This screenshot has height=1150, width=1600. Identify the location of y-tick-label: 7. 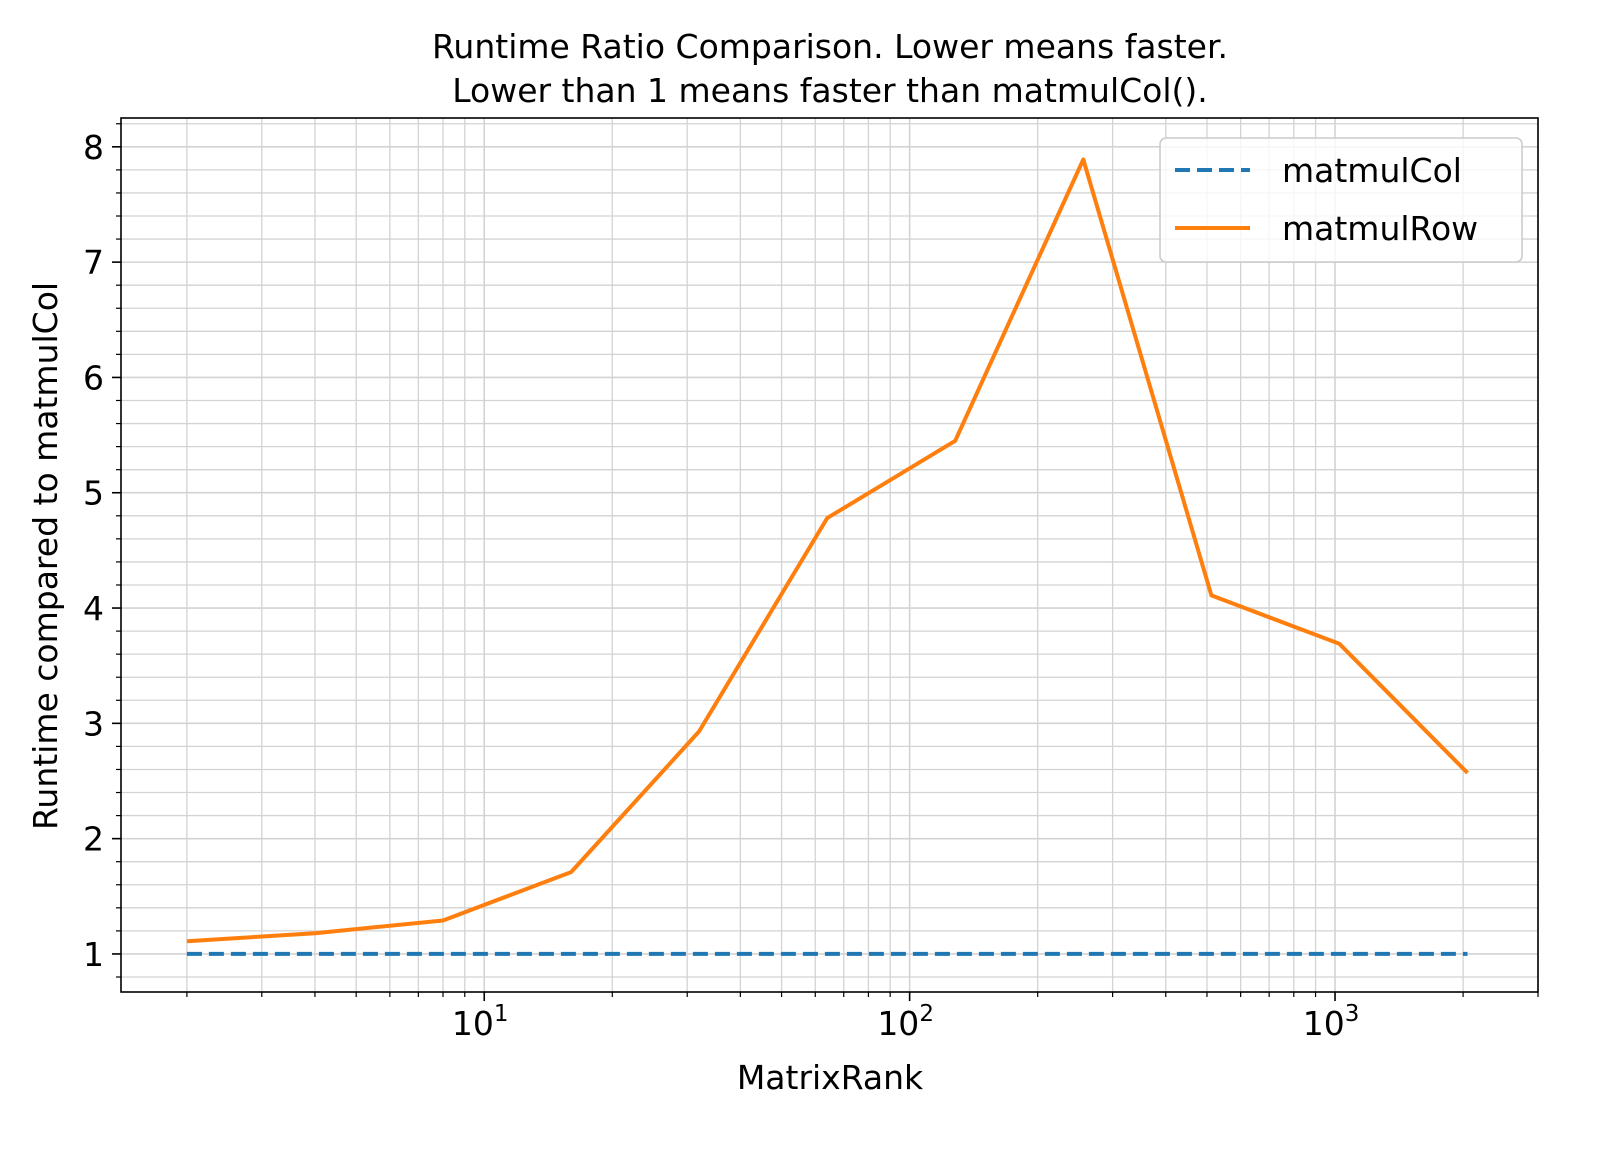
(93, 262).